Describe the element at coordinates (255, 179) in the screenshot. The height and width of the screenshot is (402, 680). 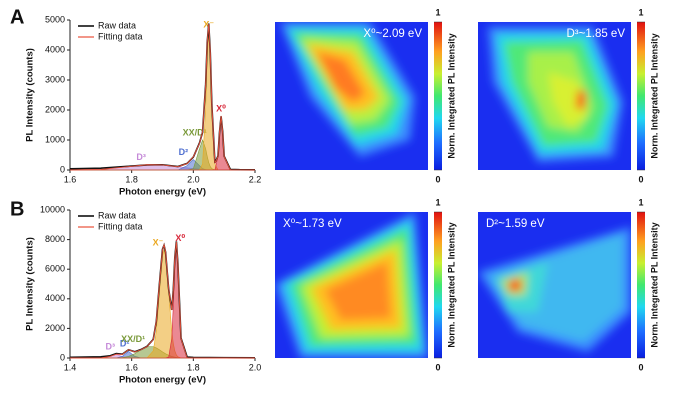
I see `x-tick-label: 2.2` at that location.